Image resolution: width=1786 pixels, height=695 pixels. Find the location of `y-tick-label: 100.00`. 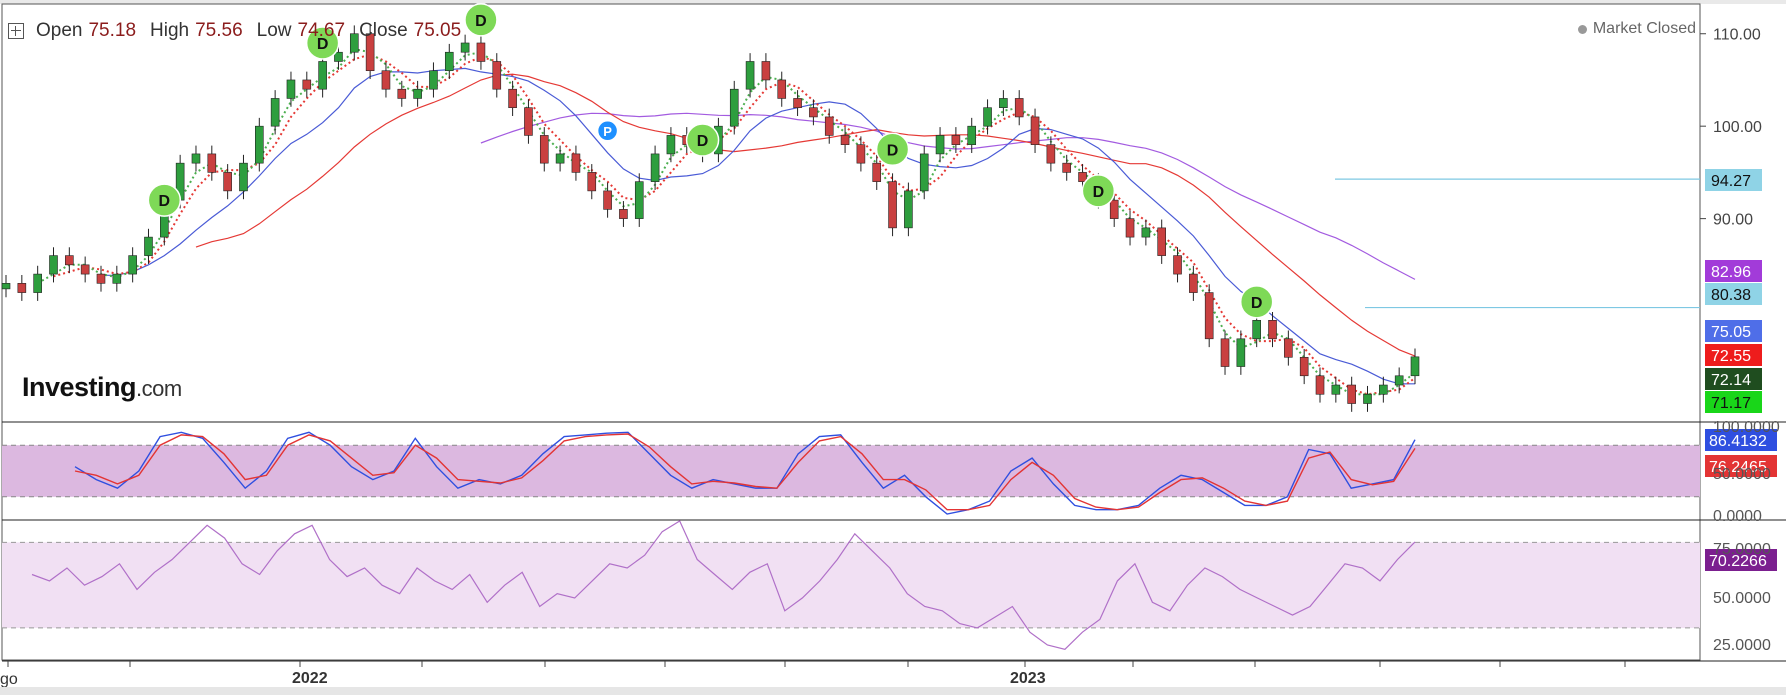

y-tick-label: 100.00 is located at coordinates (1737, 127).